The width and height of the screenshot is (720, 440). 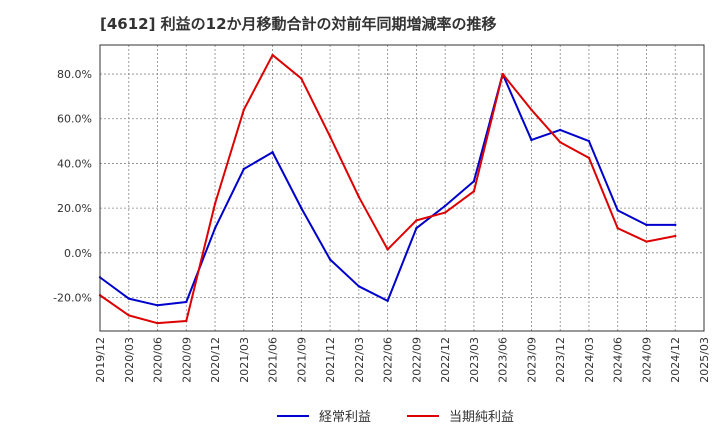 I want to click on x-tick-label: 2020/12, so click(x=215, y=360).